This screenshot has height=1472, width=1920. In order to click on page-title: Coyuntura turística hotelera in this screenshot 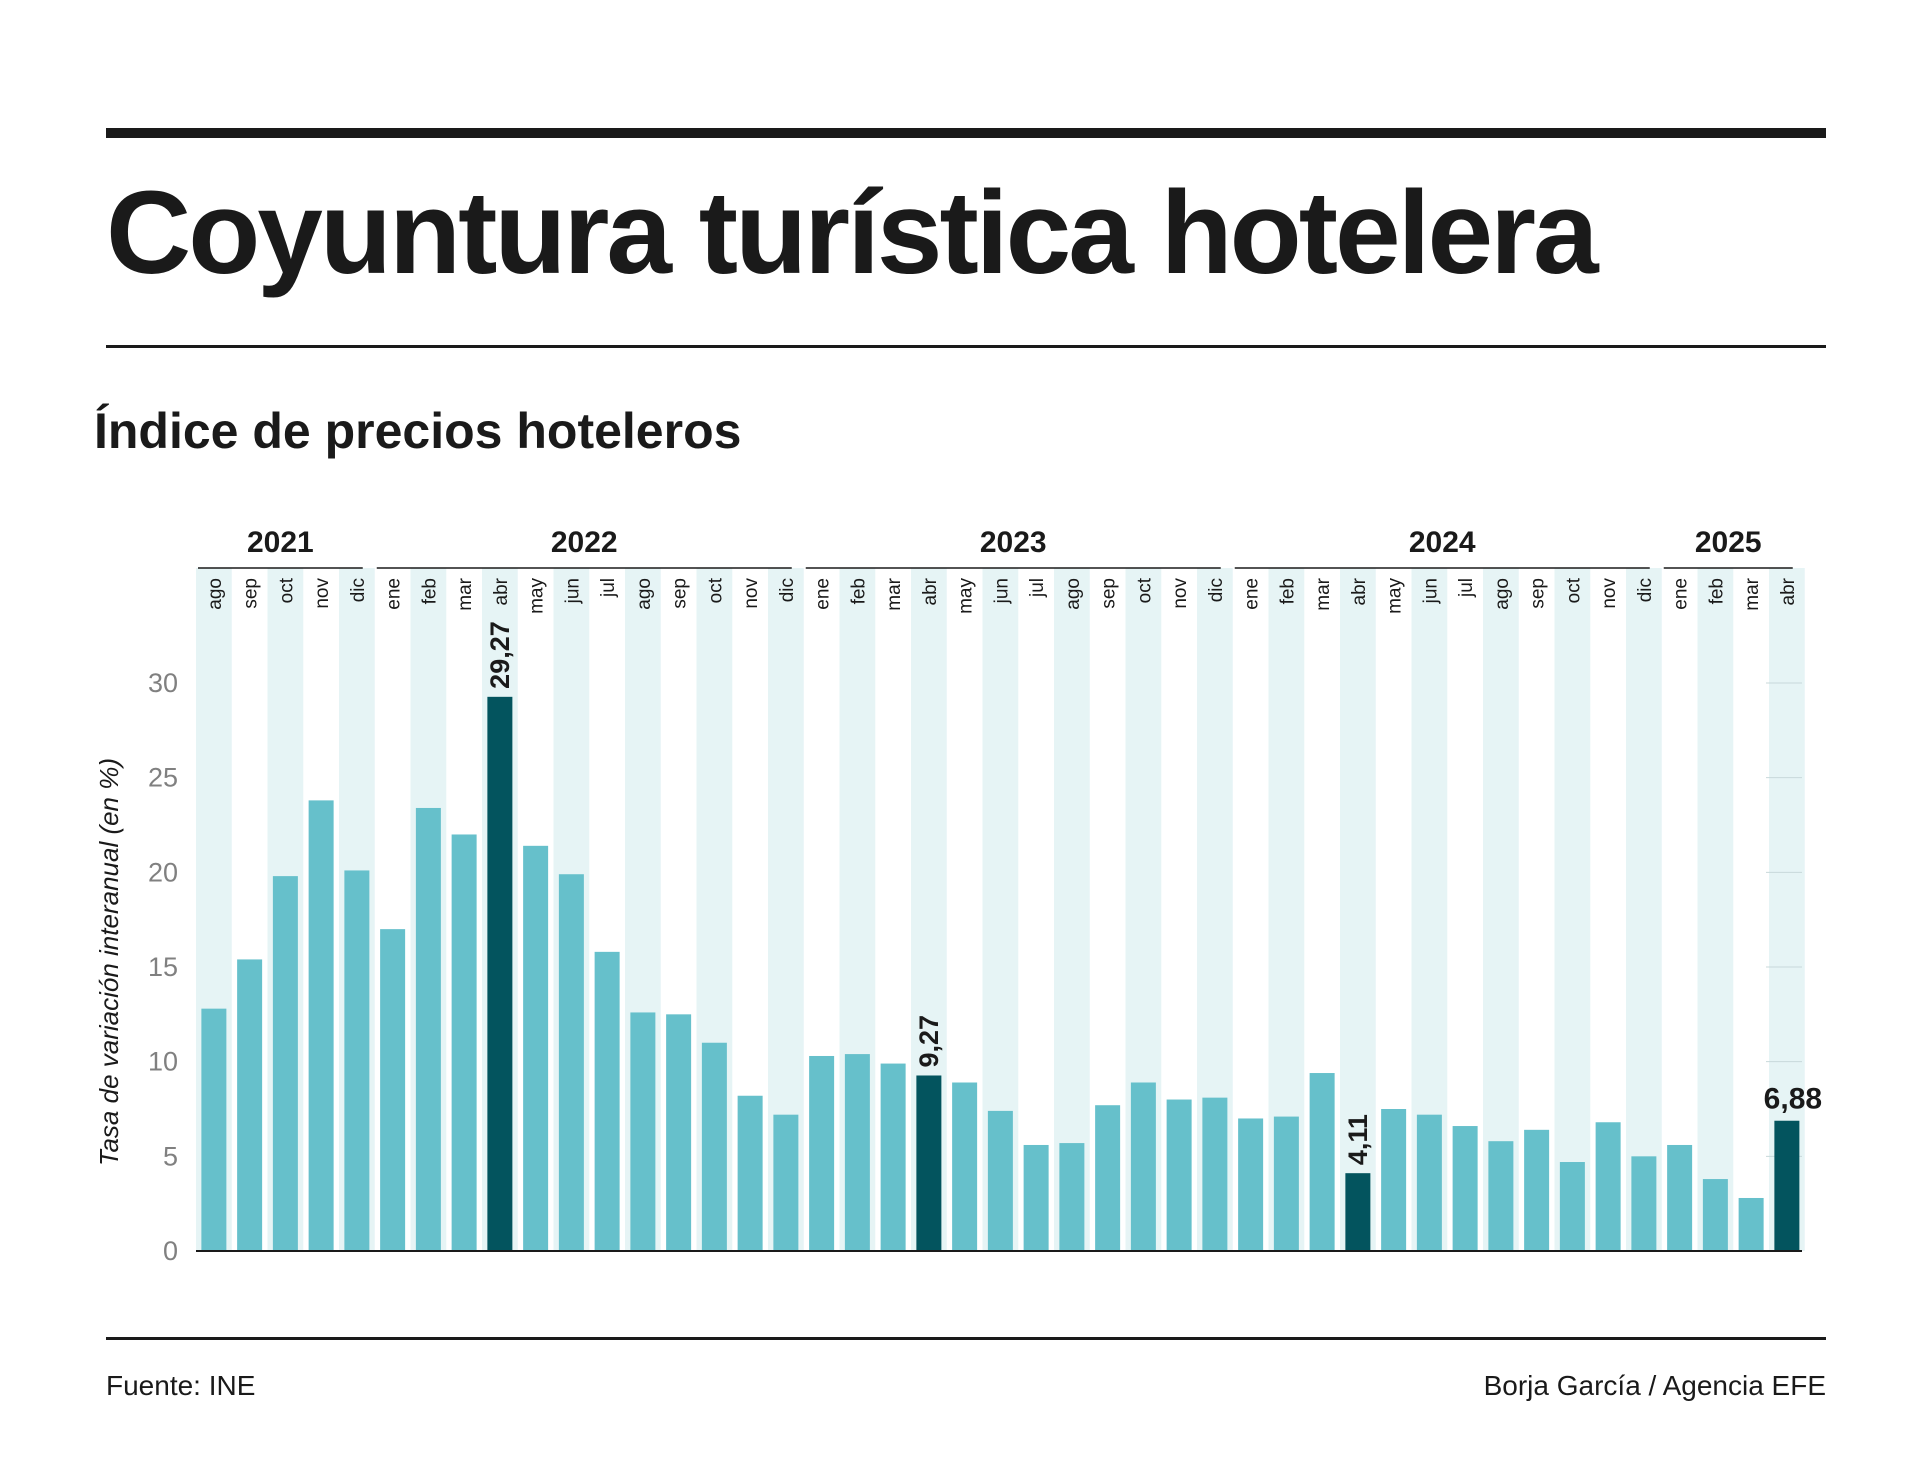, I will do `click(852, 233)`.